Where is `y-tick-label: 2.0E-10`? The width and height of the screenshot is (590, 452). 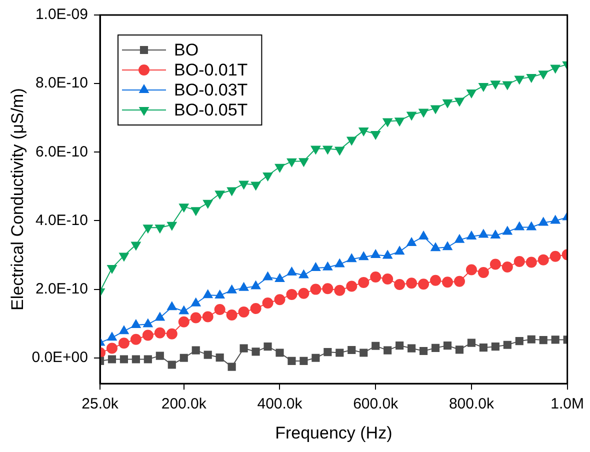
y-tick-label: 2.0E-10 is located at coordinates (61, 289).